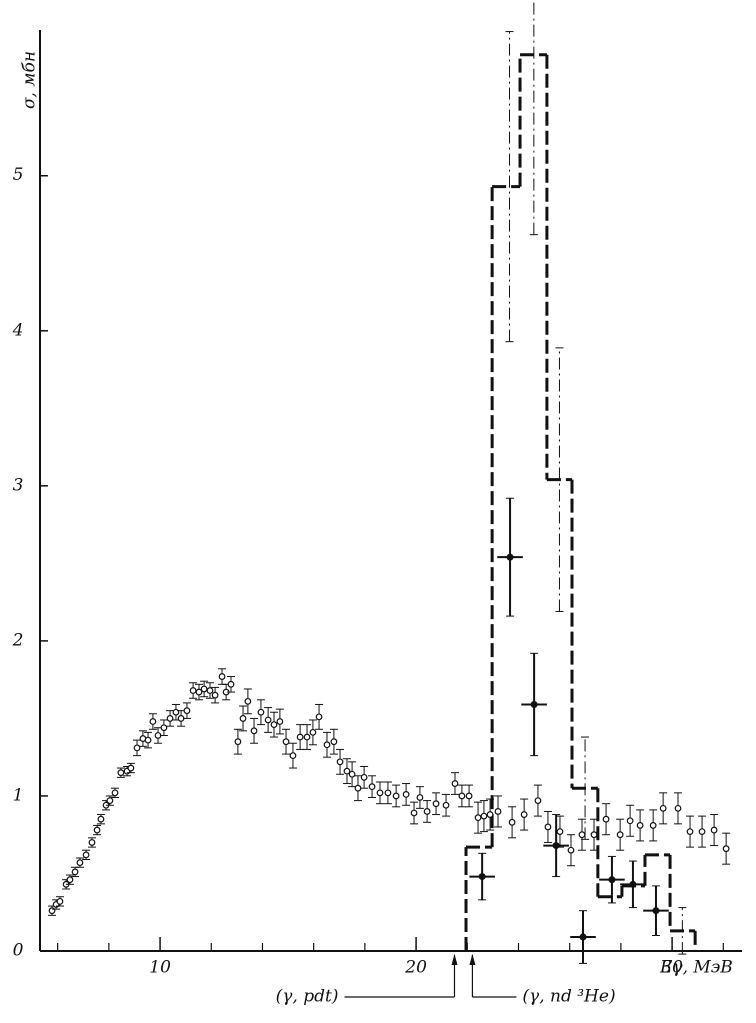 Image resolution: width=756 pixels, height=1023 pixels. Describe the element at coordinates (672, 968) in the screenshot. I see `x-tick-label: 30` at that location.